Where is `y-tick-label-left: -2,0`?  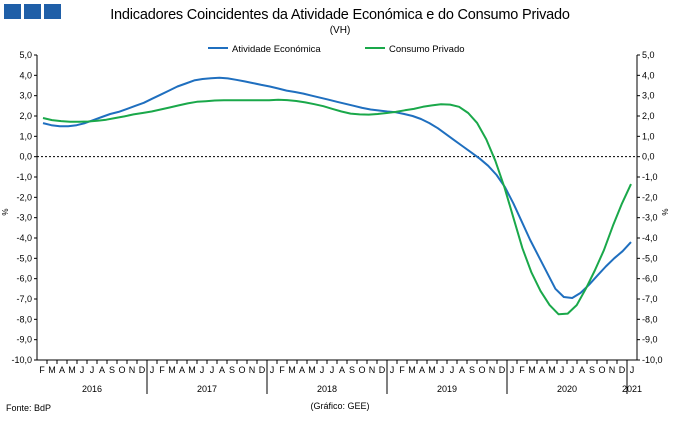
y-tick-label-left: -2,0 is located at coordinates (24, 197).